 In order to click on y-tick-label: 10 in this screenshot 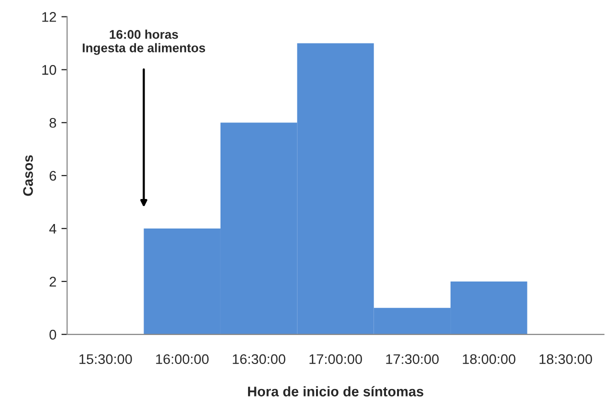, I will do `click(49, 70)`.